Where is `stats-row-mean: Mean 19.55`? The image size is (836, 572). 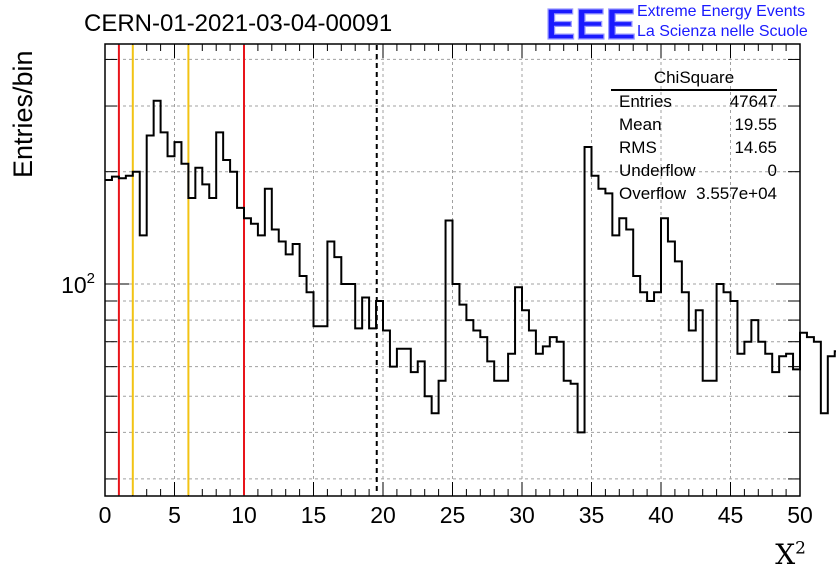 stats-row-mean: Mean 19.55 is located at coordinates (698, 125).